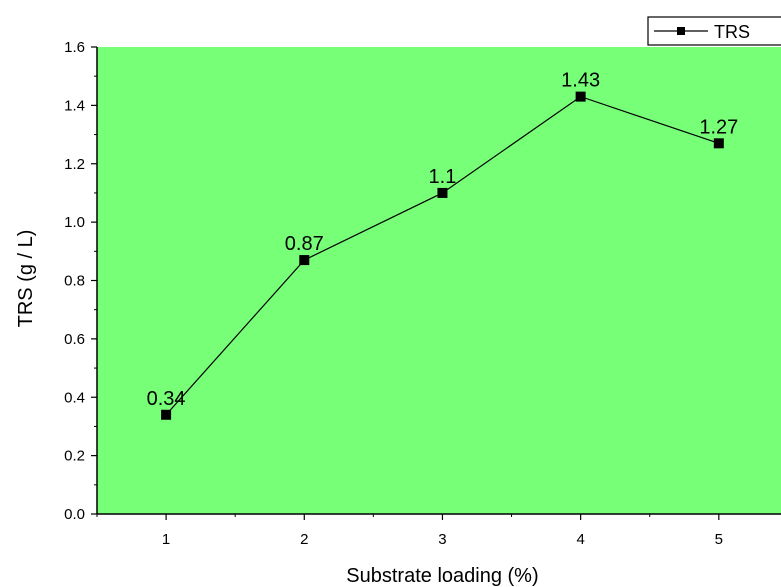 This screenshot has width=781, height=587. What do you see at coordinates (718, 127) in the screenshot?
I see `data-label: 1.27` at bounding box center [718, 127].